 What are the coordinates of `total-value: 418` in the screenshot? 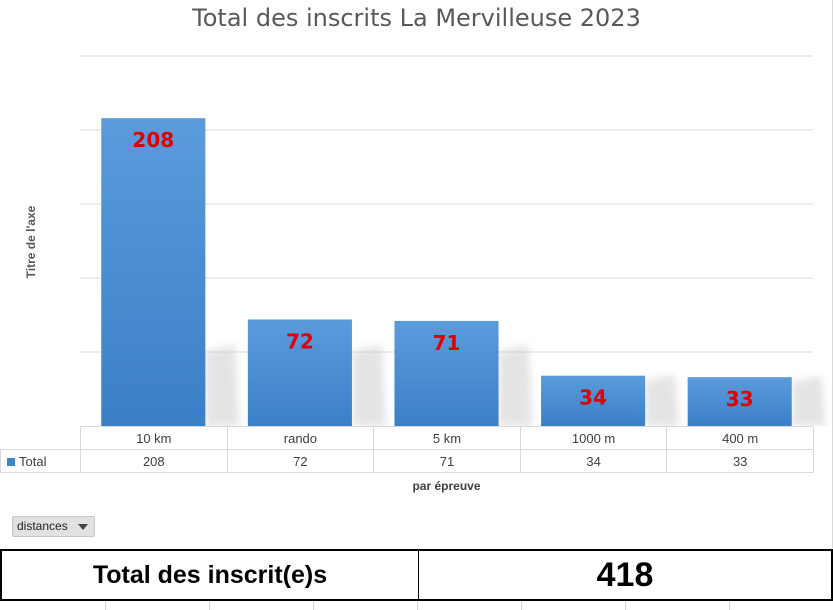 It's located at (625, 575).